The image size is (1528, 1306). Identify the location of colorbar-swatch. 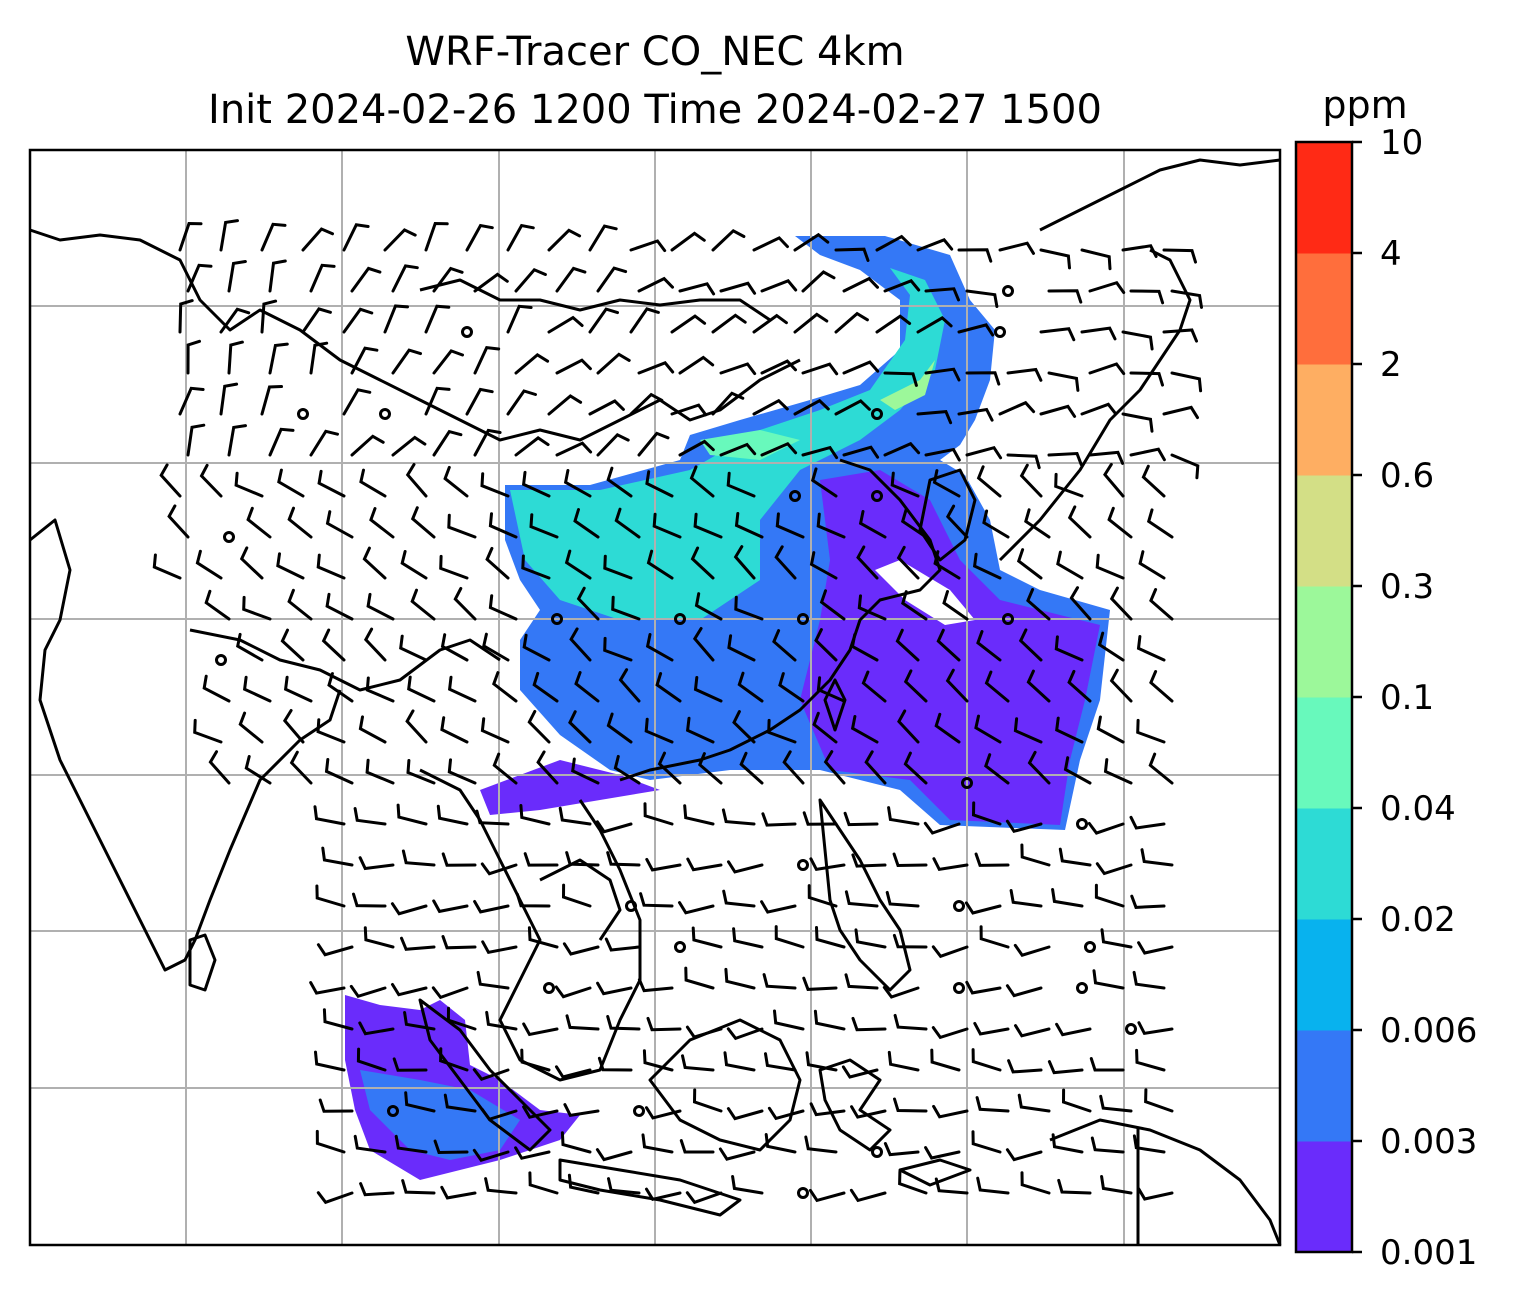
(1324, 975).